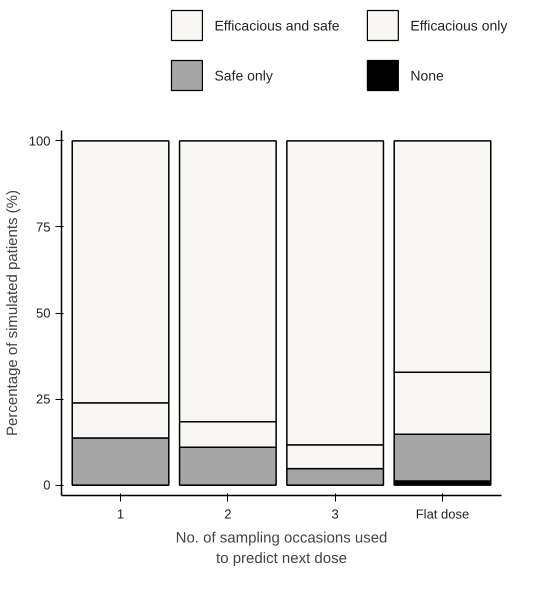 The width and height of the screenshot is (540, 601). Describe the element at coordinates (282, 548) in the screenshot. I see `x-axis-title: No. of sampling occasions used to predict next dose` at that location.